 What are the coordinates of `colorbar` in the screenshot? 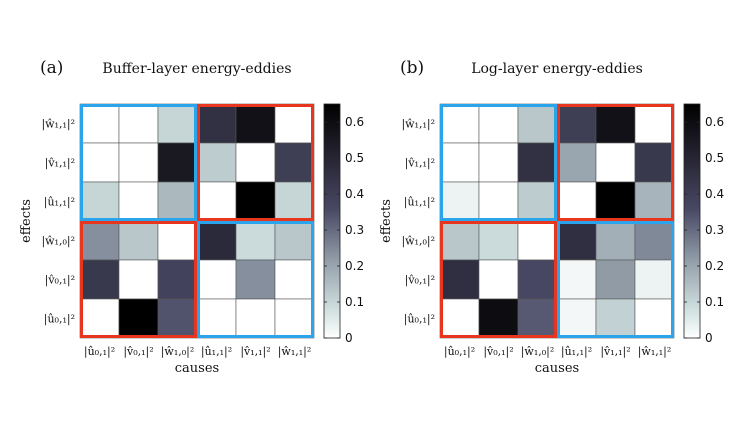 It's located at (692, 221).